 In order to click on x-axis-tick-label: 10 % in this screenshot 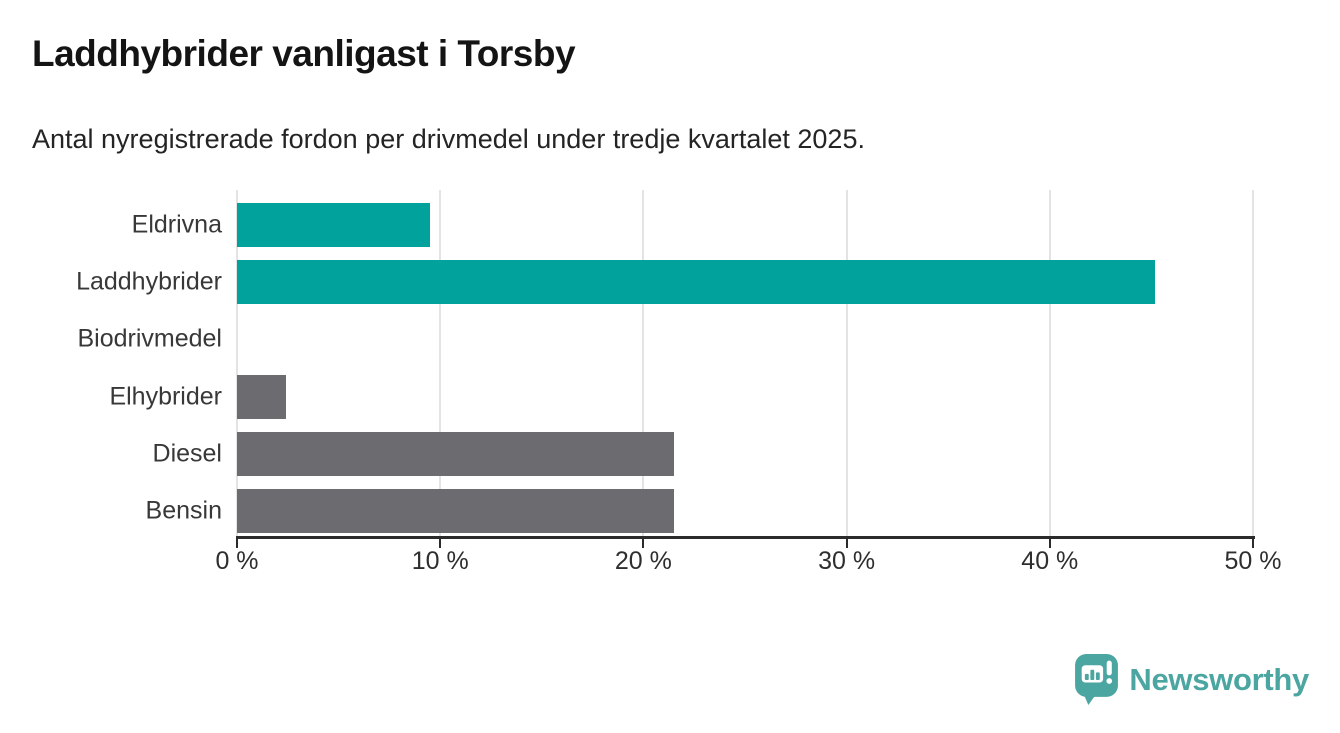, I will do `click(440, 561)`.